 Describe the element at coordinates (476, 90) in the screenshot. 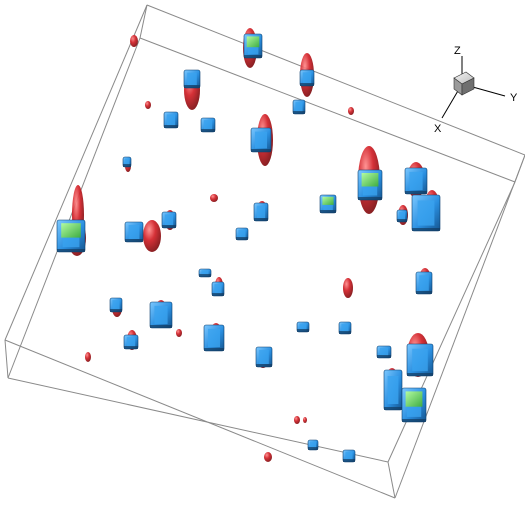

I see `axis-triad: Z Y X` at that location.